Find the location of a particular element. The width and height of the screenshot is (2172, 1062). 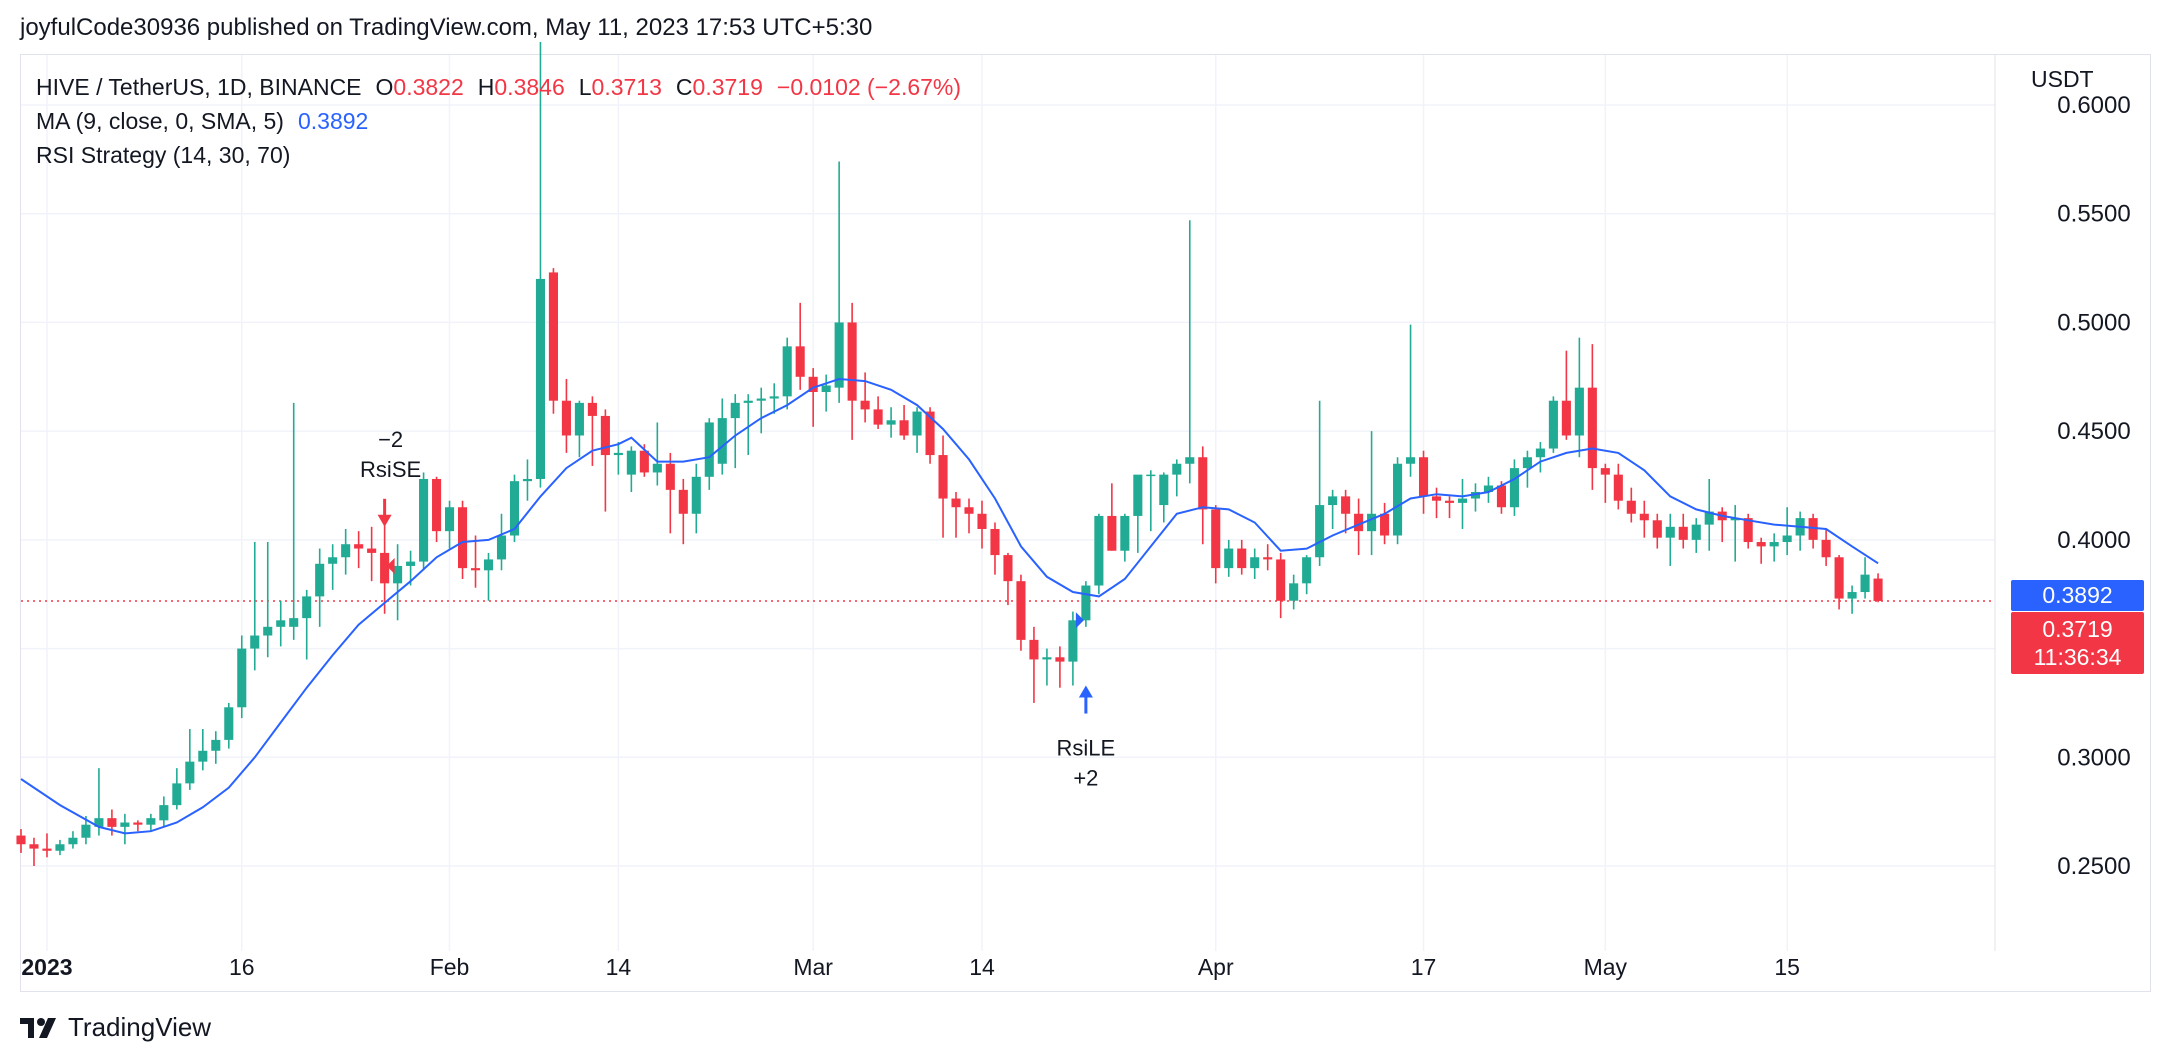

legend-ma-row: MA (9, close, 0, SMA, 5) 0.3892 is located at coordinates (498, 121).